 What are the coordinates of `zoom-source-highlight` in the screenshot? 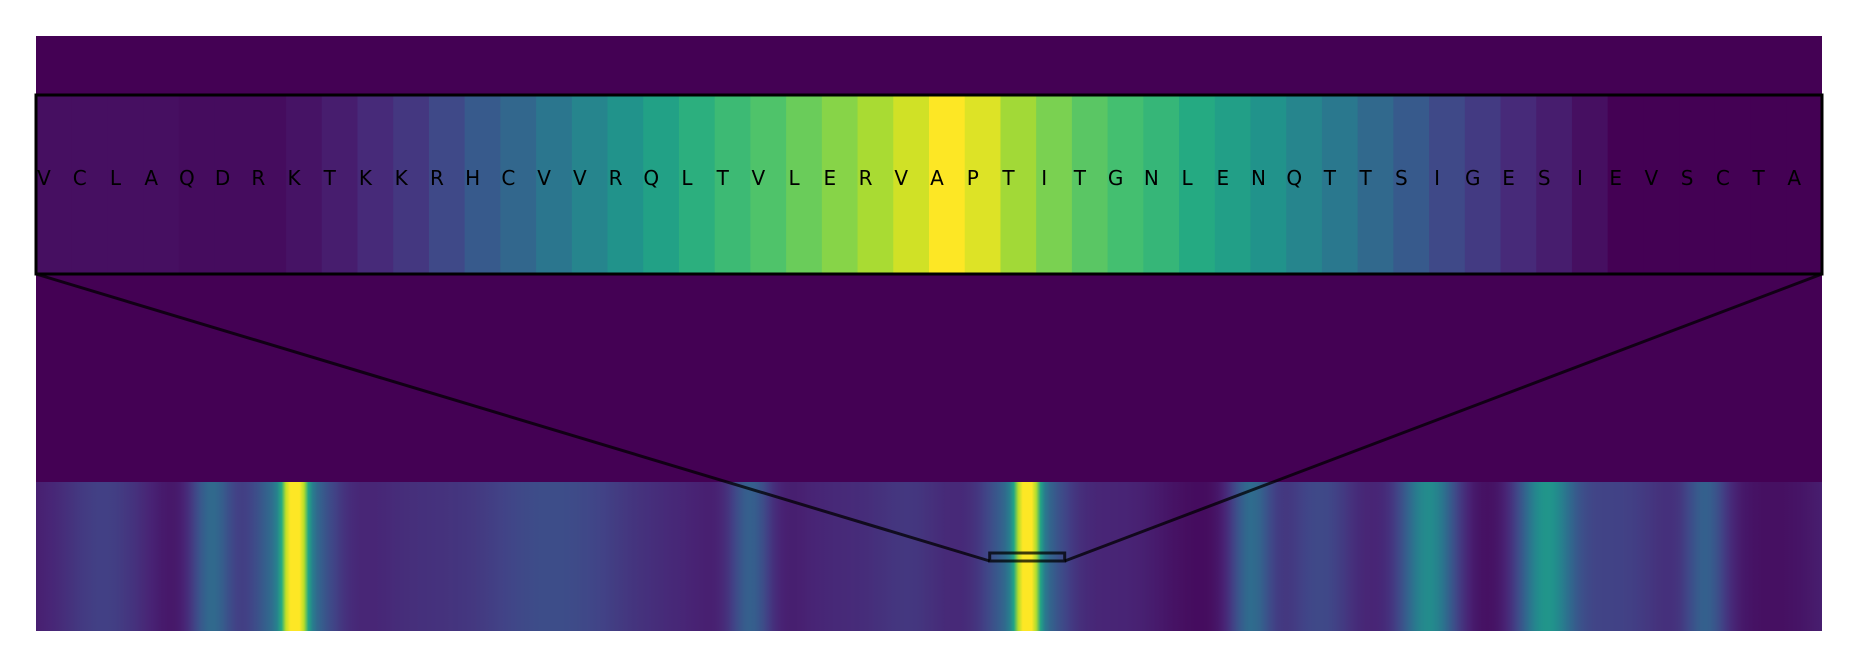 It's located at (1027, 557).